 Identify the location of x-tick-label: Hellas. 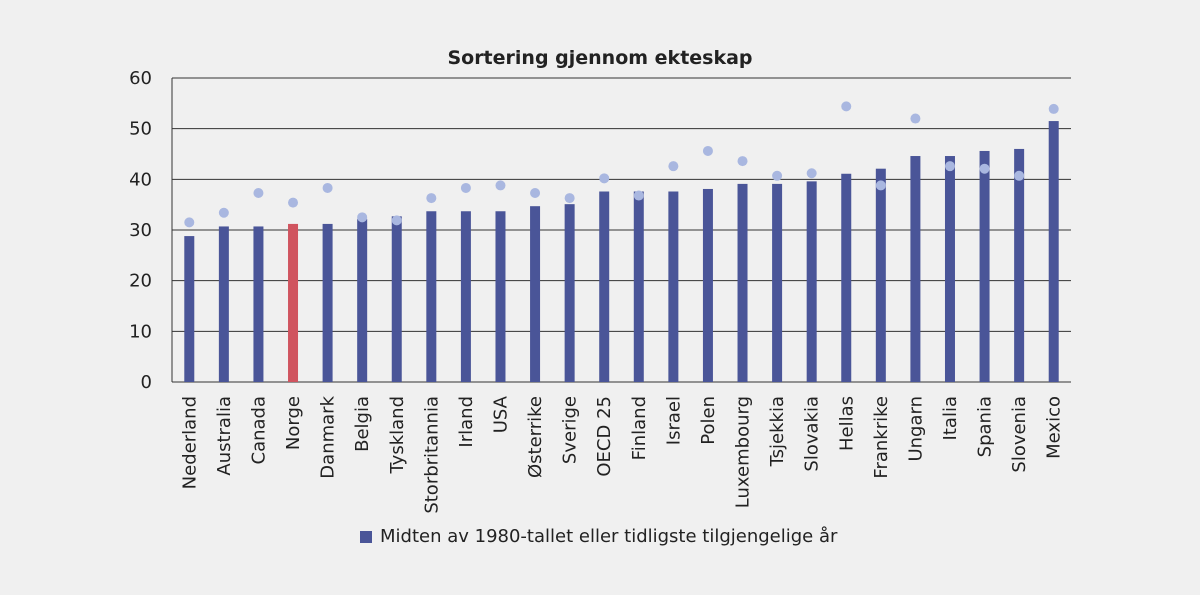
(846, 423).